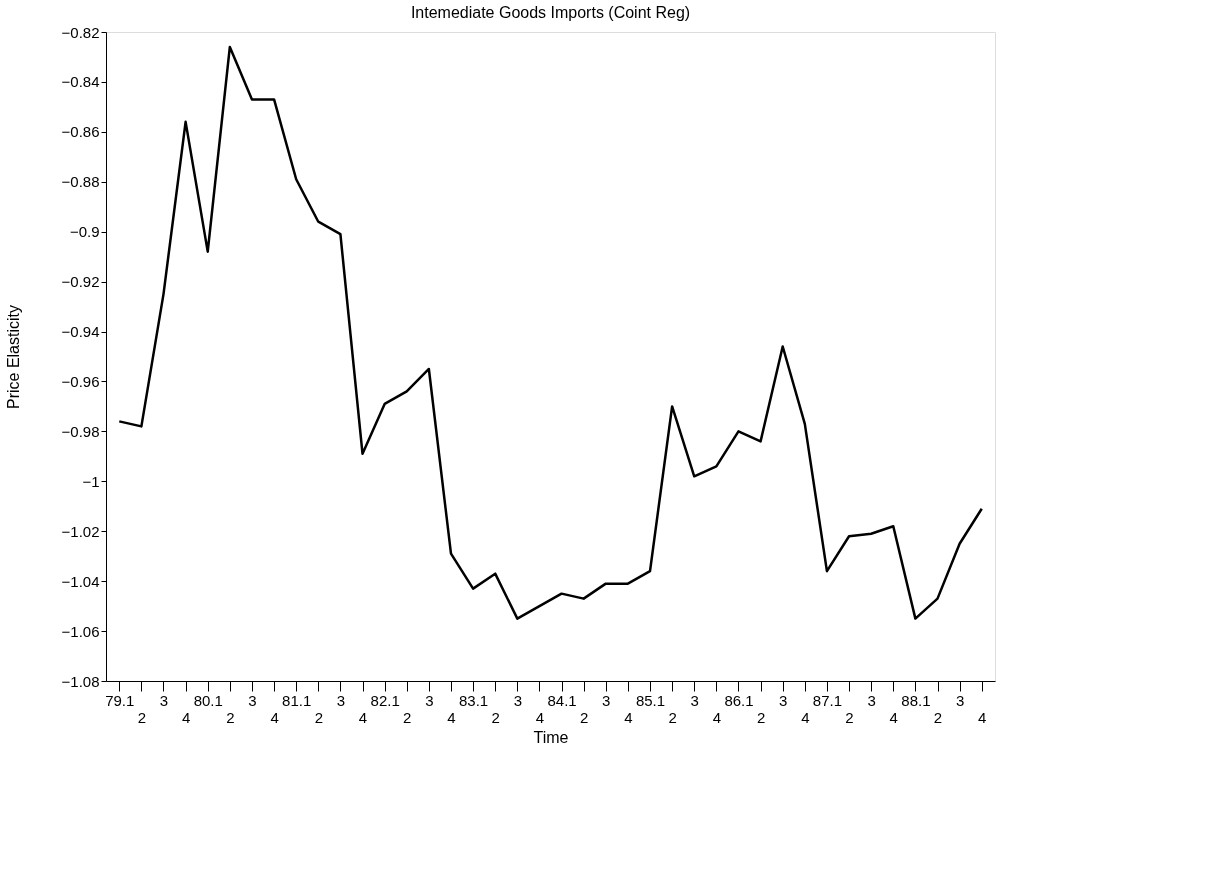 The width and height of the screenshot is (1223, 873). I want to click on y-tick-label: −0.92, so click(80, 282).